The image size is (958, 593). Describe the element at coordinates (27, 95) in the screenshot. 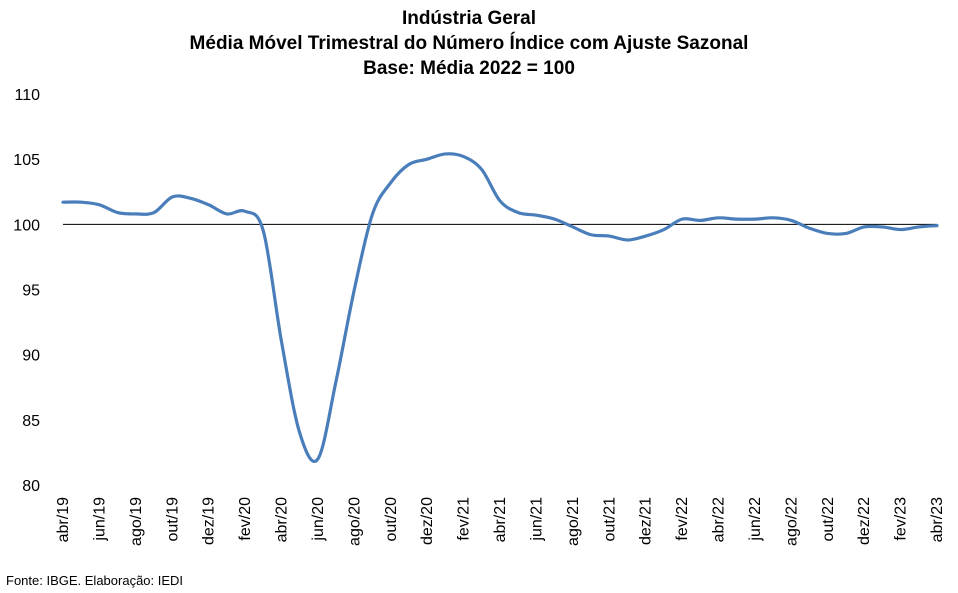

I see `y-tick-label: 110` at that location.